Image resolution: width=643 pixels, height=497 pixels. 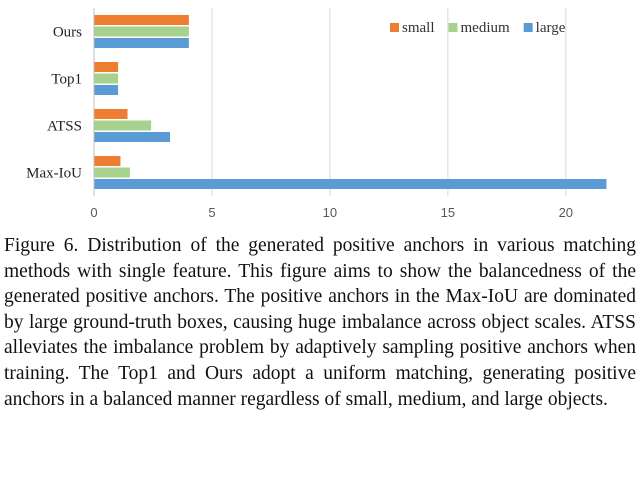 I want to click on legend-swatch-small, so click(x=394, y=27).